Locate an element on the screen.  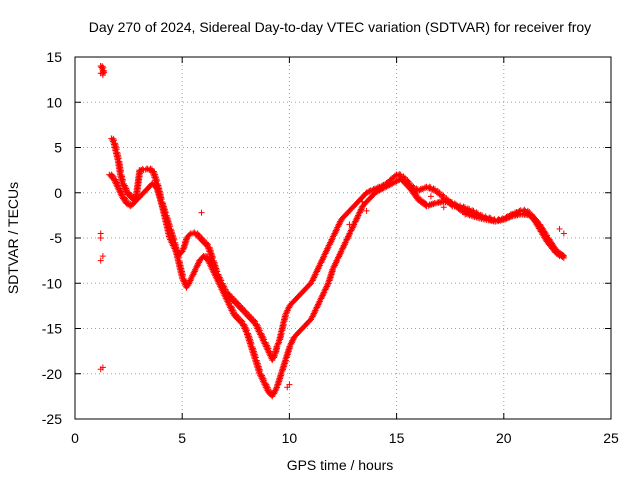
y-tick-label: 0 is located at coordinates (58, 193).